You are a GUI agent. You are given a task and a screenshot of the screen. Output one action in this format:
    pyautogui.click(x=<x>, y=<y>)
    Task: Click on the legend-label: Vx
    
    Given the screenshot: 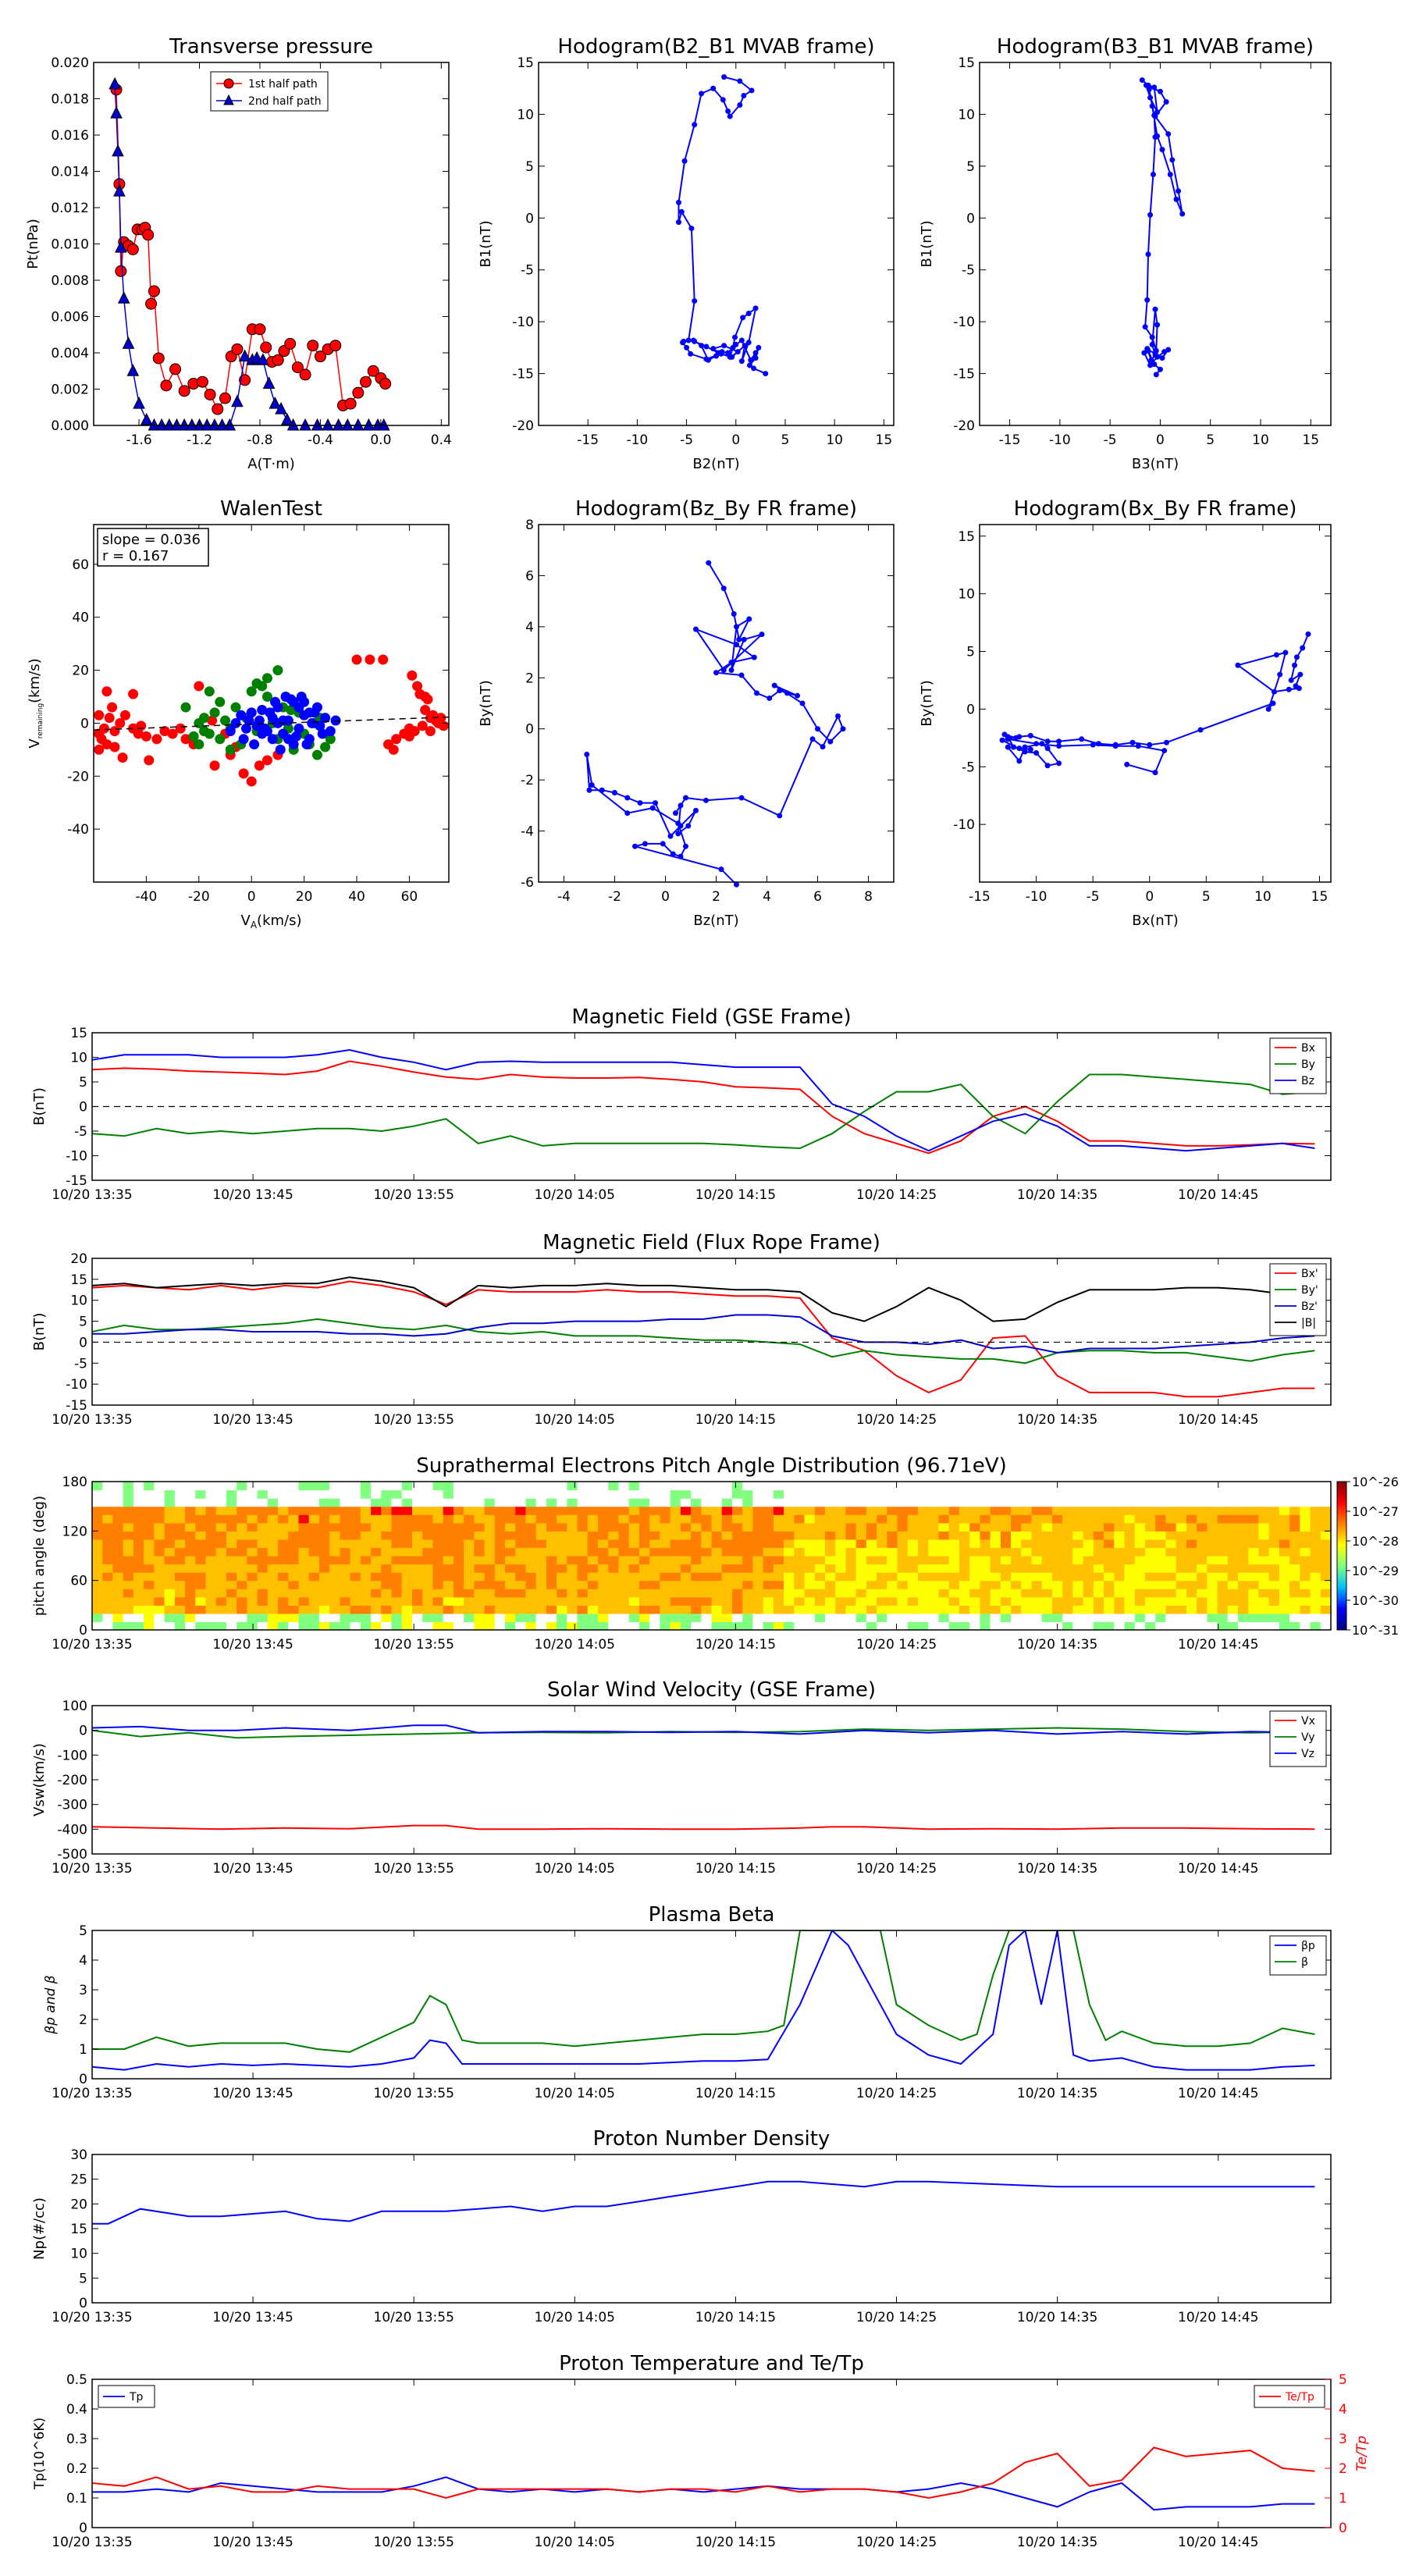 What is the action you would take?
    pyautogui.click(x=1308, y=1721)
    